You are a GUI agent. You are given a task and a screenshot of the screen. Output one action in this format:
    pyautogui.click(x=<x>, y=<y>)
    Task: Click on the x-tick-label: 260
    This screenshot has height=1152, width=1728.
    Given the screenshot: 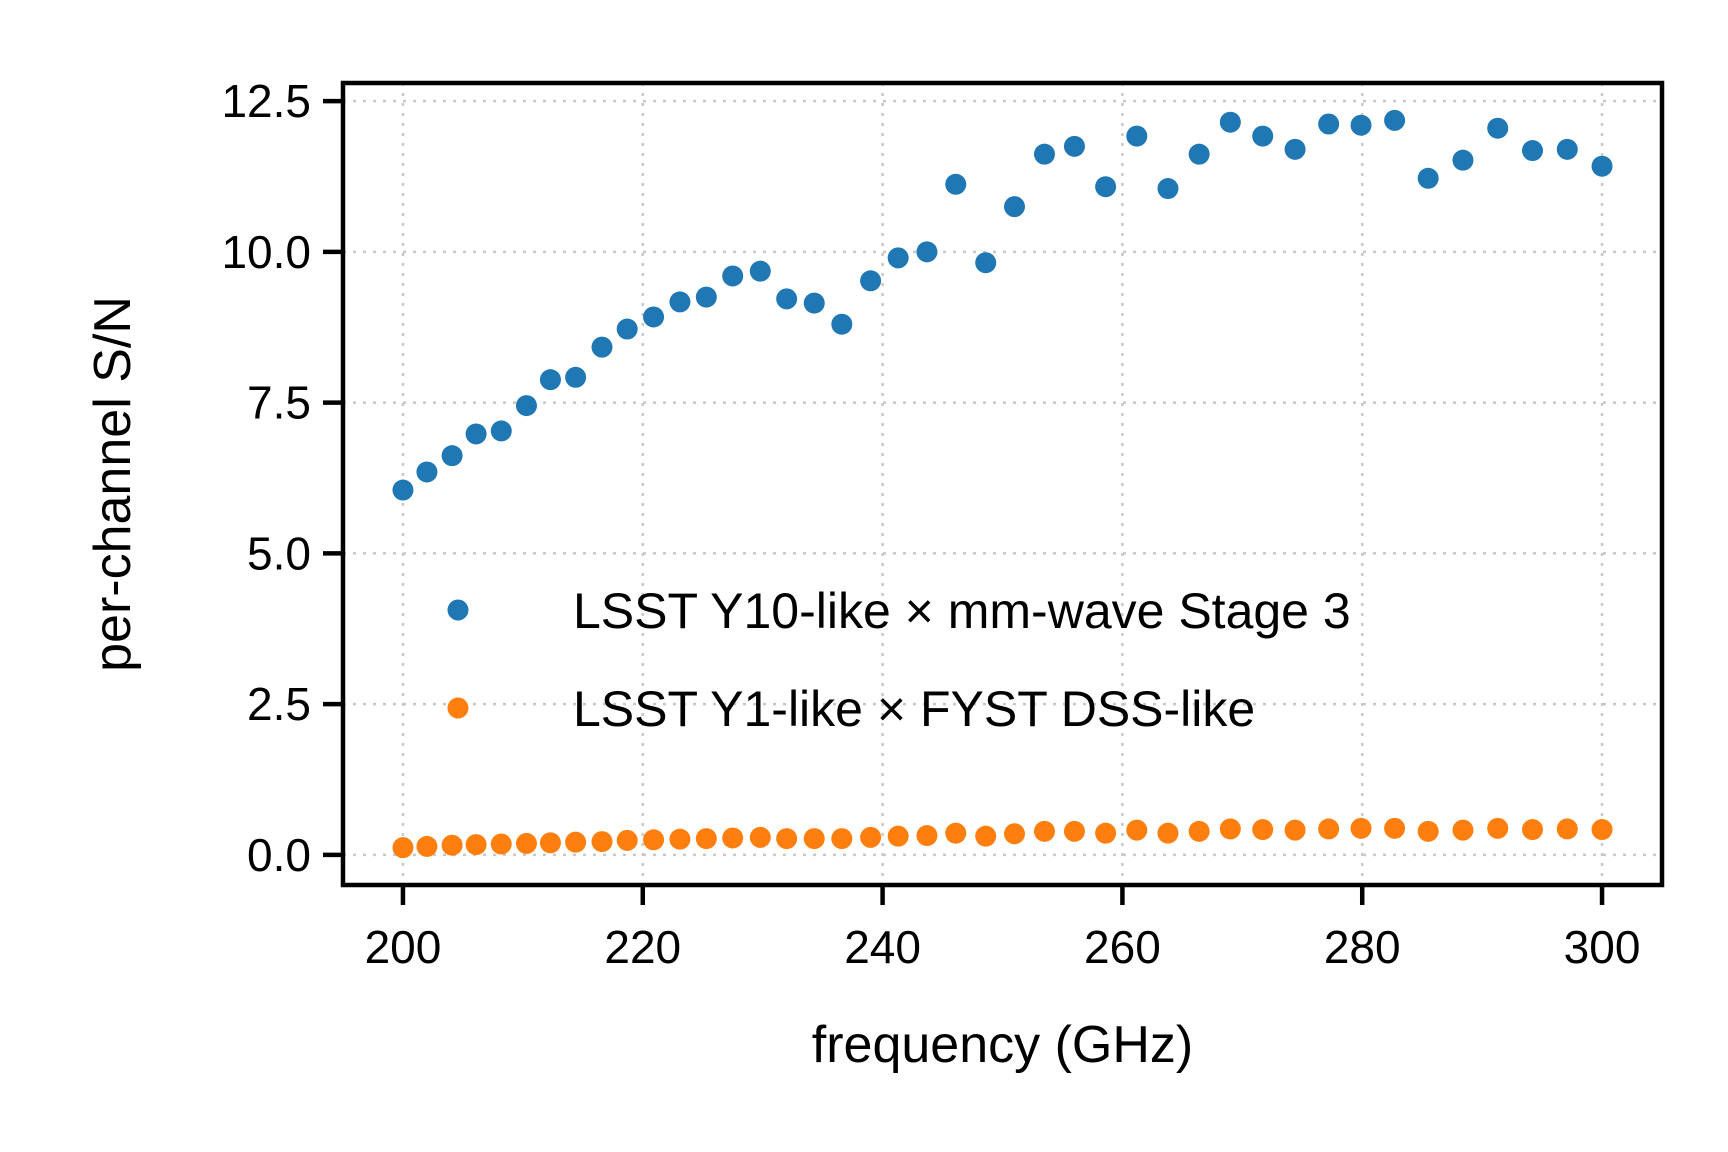 What is the action you would take?
    pyautogui.click(x=1122, y=947)
    